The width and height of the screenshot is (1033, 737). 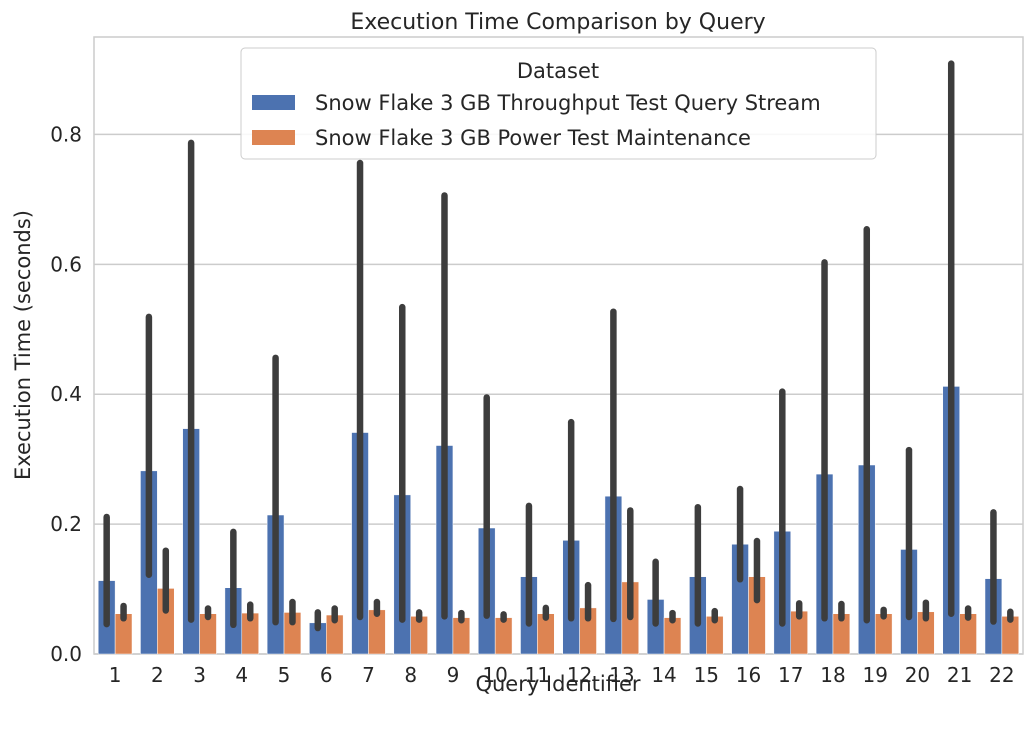 I want to click on x-tick-label: 17, so click(x=790, y=675).